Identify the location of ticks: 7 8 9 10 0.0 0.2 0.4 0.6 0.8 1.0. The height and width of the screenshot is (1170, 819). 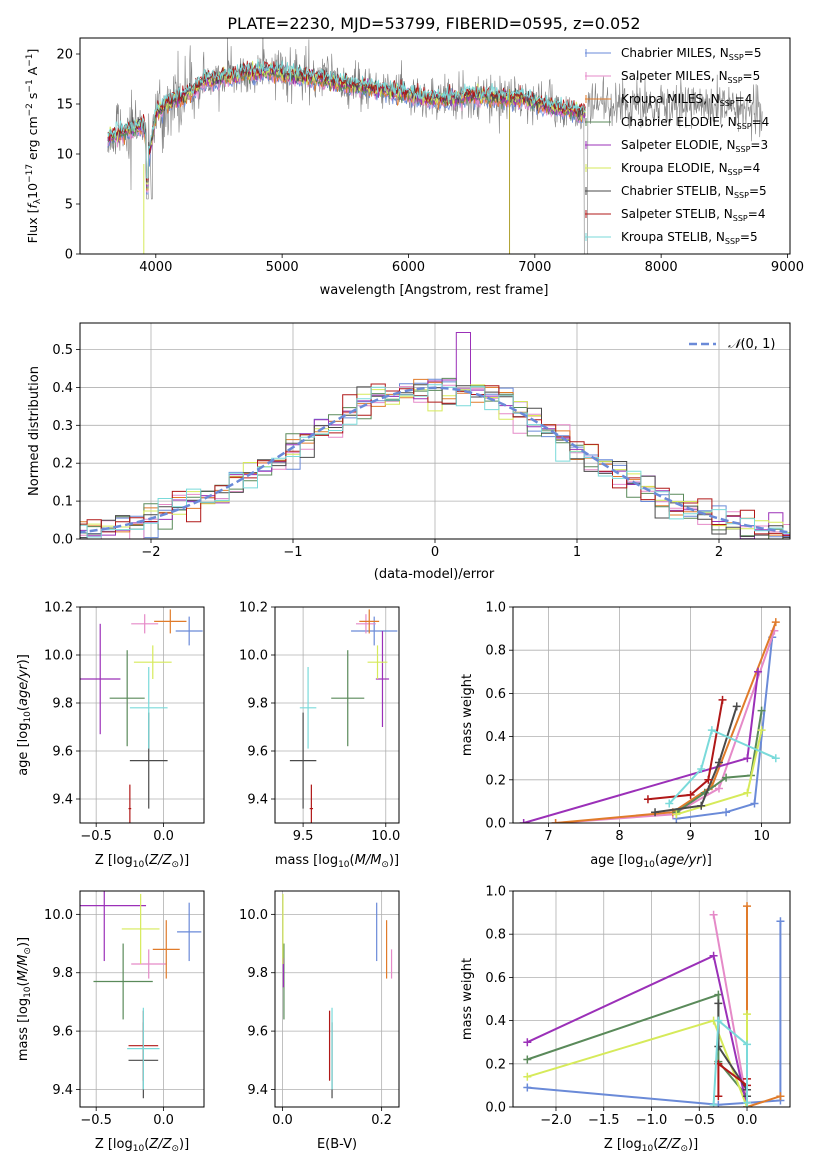
(627, 723).